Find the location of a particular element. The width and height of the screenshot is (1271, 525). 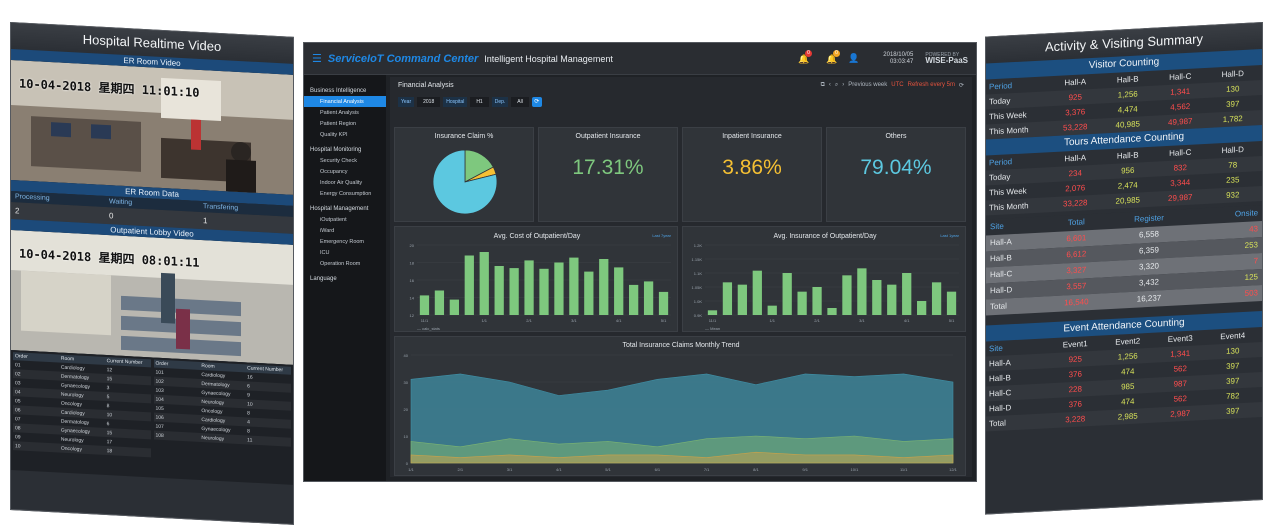

nav-item: Emergency Room is located at coordinates (342, 241).